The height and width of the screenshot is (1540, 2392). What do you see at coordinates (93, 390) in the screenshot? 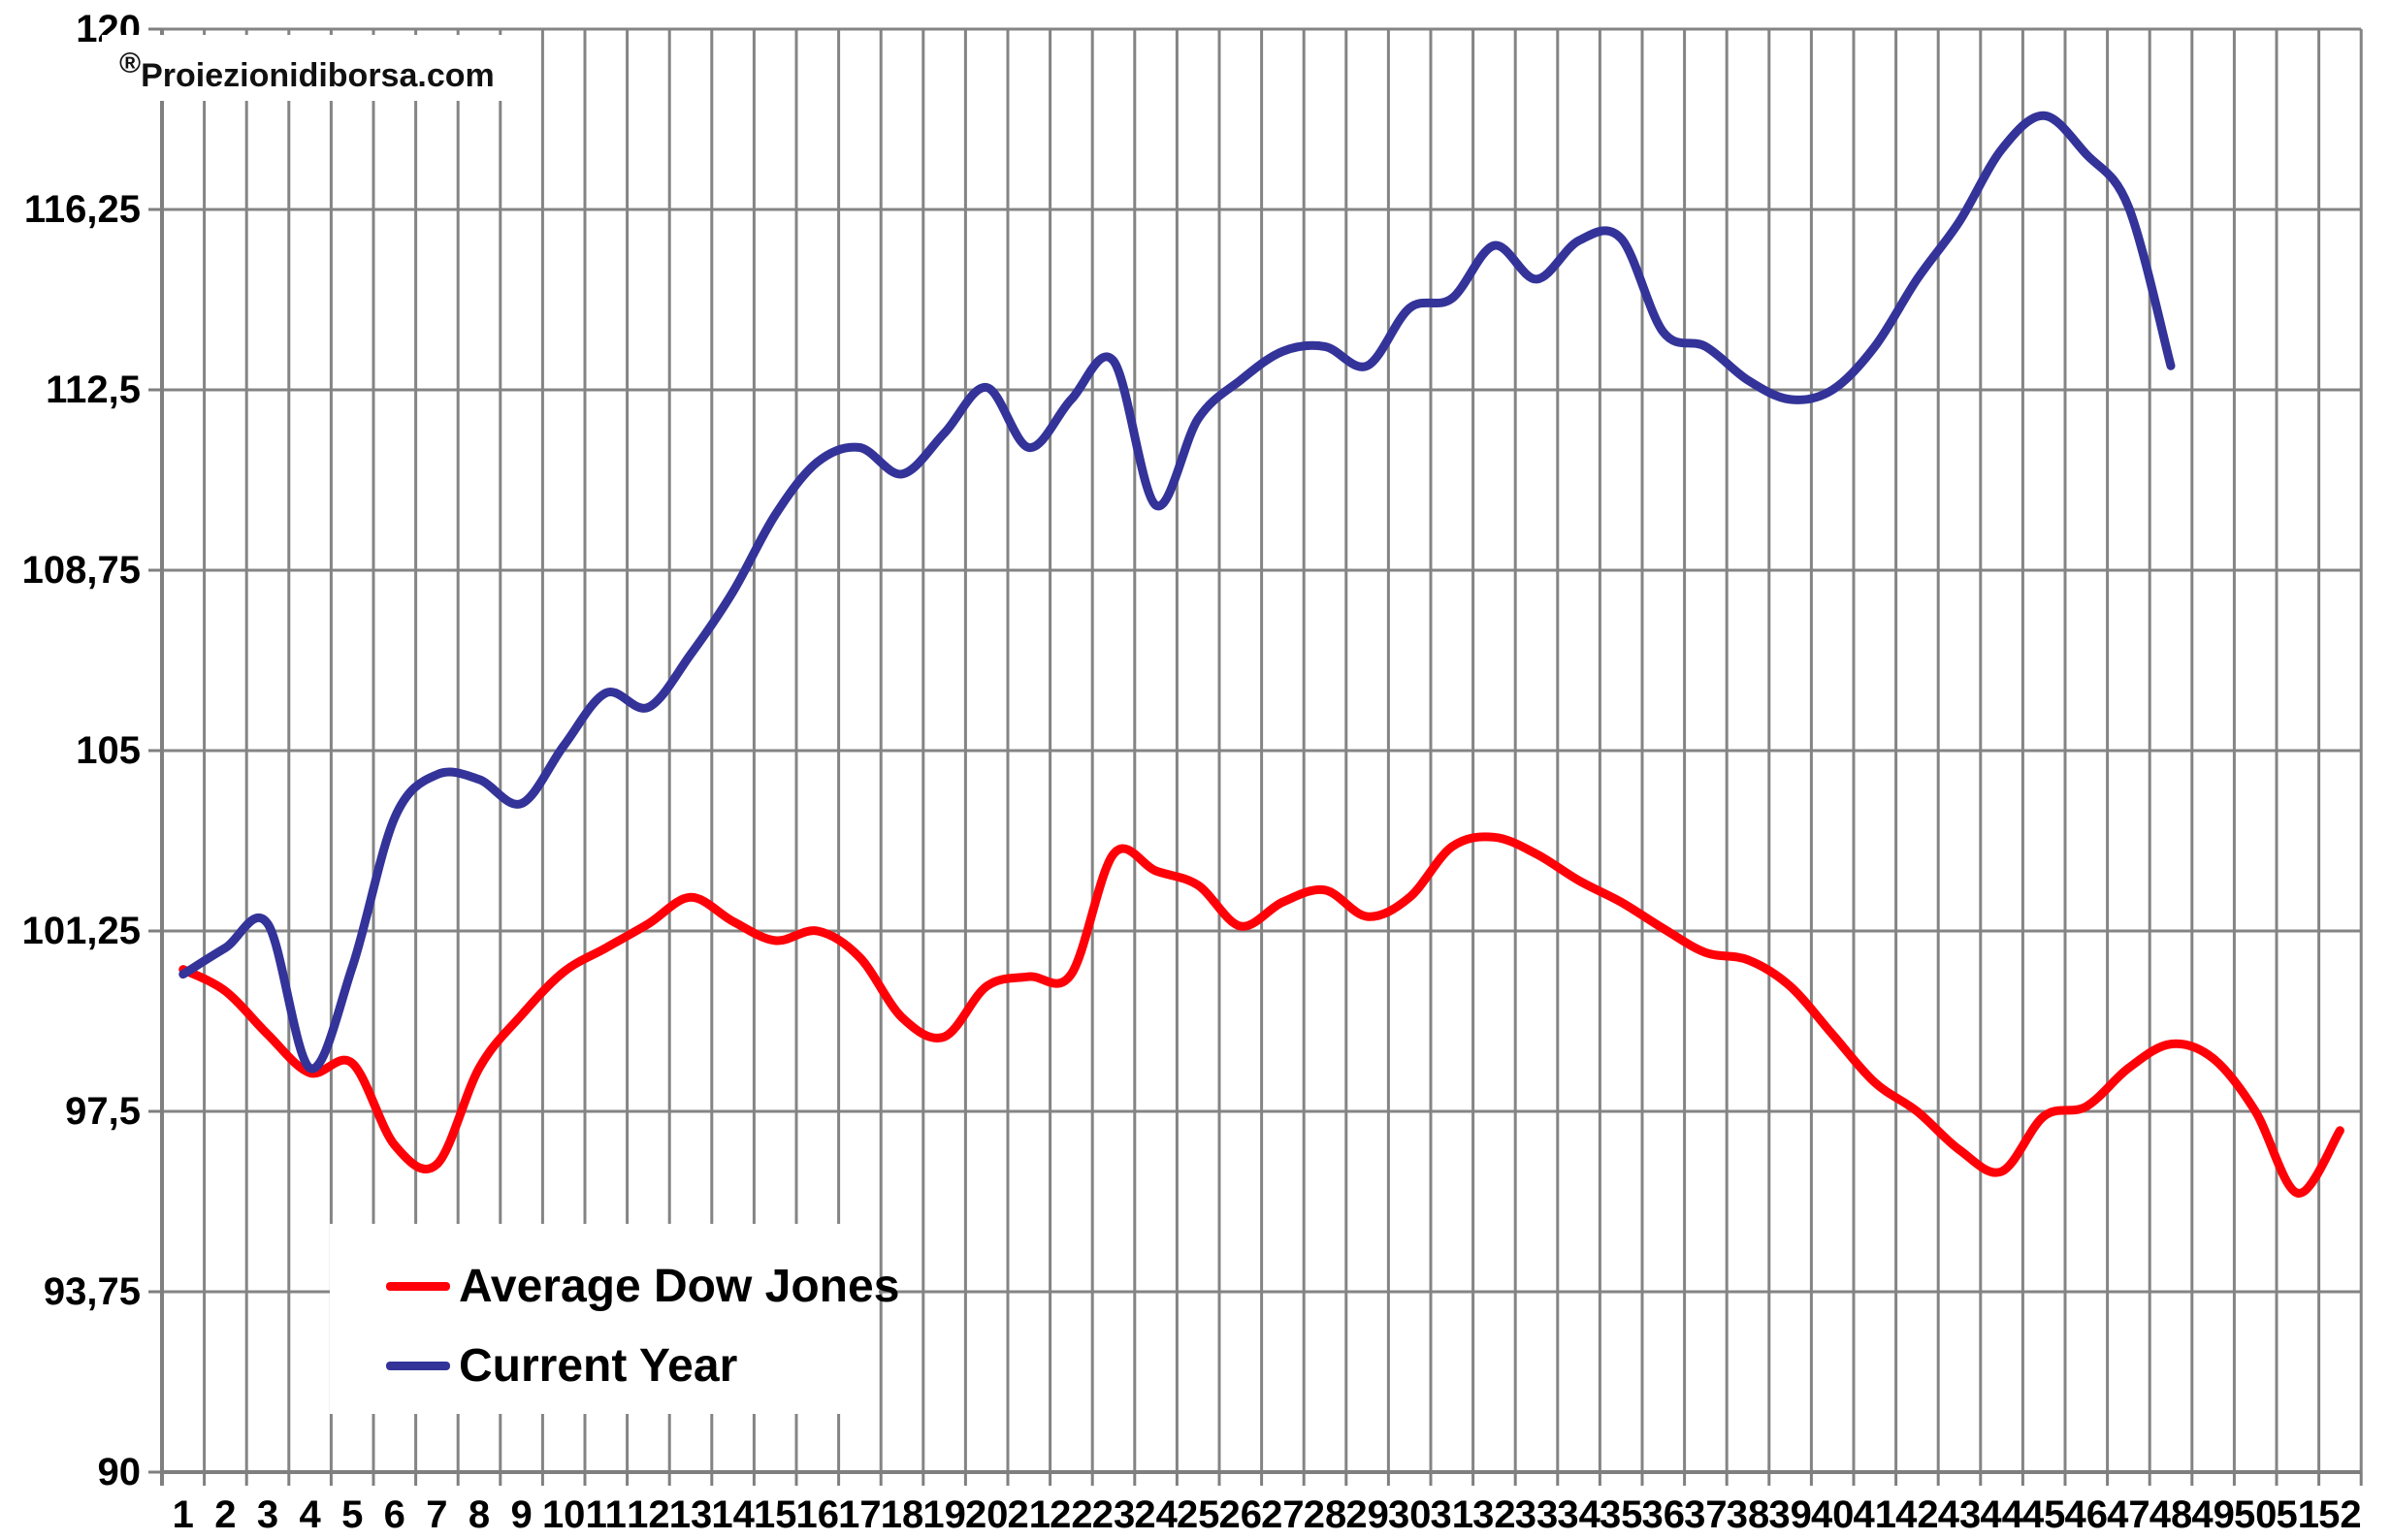
I see `y-axis-label: 112,5` at bounding box center [93, 390].